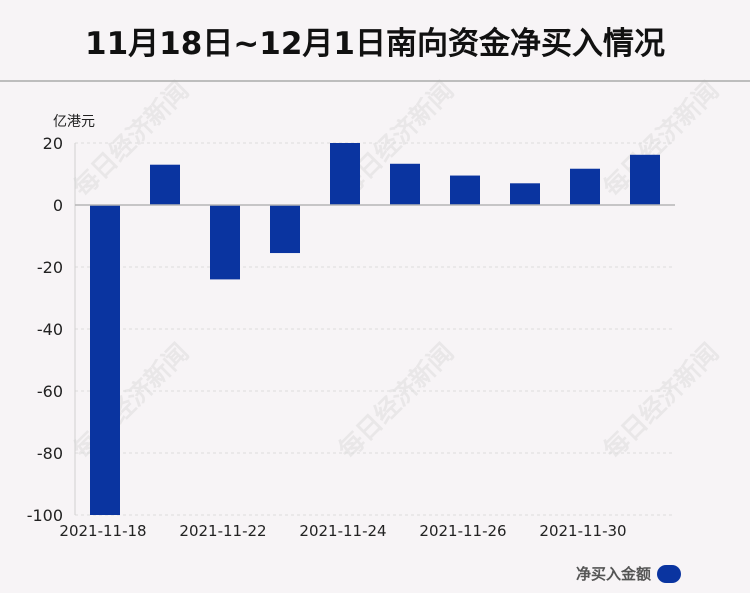  I want to click on y-tick-label: 0, so click(58, 205).